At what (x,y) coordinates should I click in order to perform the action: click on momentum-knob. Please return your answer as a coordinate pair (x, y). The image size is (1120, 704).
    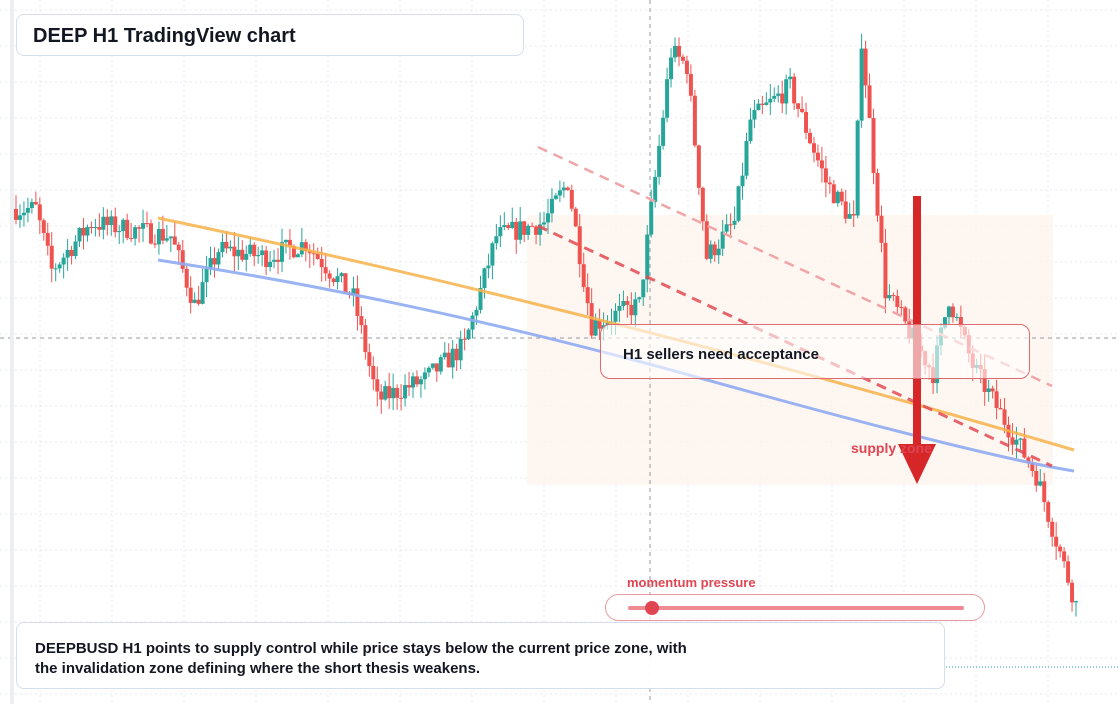
    Looking at the image, I should click on (651, 608).